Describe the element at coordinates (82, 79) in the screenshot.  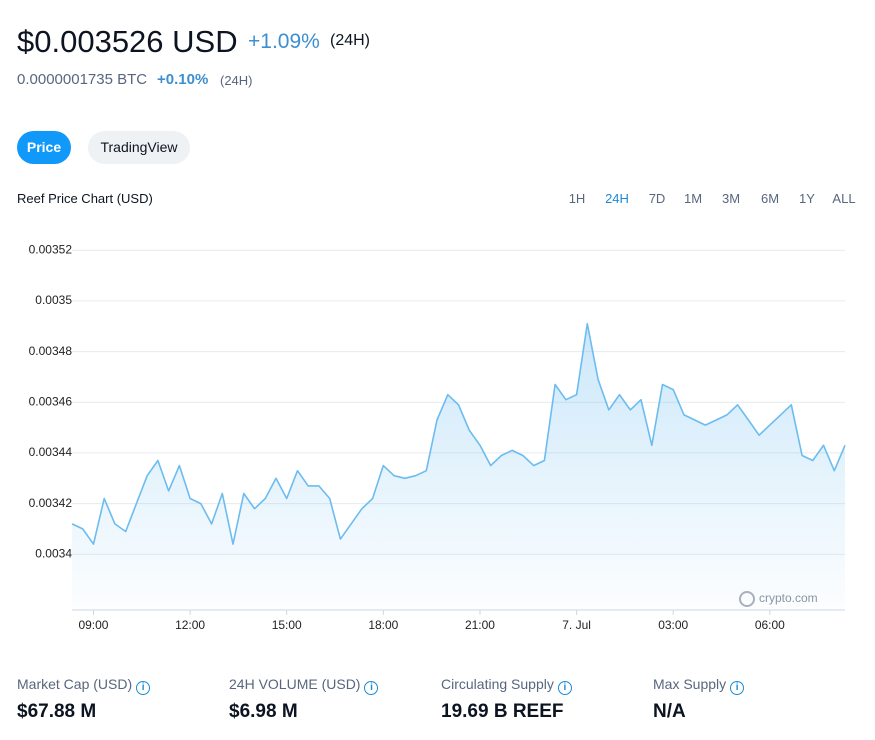
I see `btc-price: 0.0000001735 BTC` at that location.